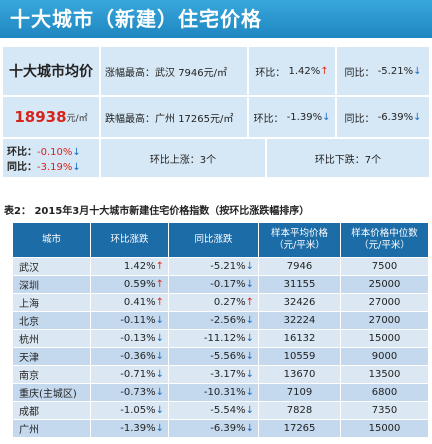 This screenshot has width=432, height=444. Describe the element at coordinates (76, 152) in the screenshot. I see `avg-mom-arrow: ↓` at that location.